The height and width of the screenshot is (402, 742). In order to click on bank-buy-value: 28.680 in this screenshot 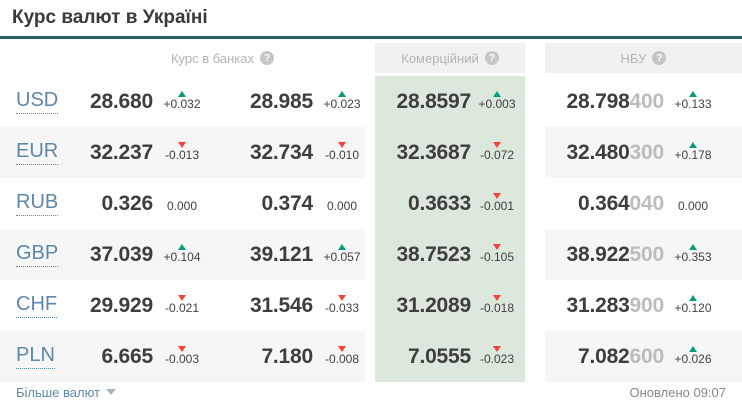, I will do `click(121, 101)`.